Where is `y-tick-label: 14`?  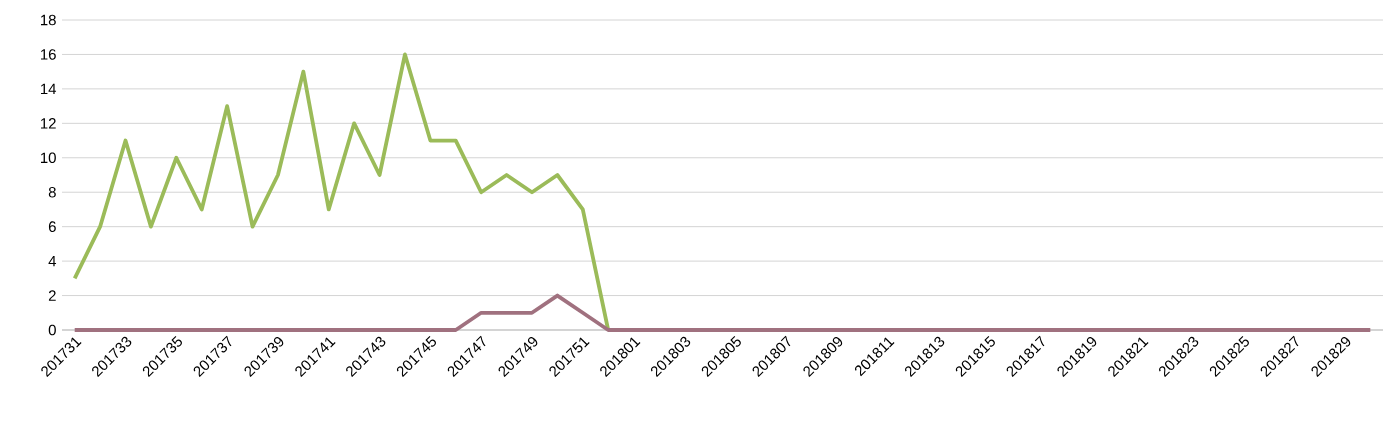
y-tick-label: 14 is located at coordinates (49, 89).